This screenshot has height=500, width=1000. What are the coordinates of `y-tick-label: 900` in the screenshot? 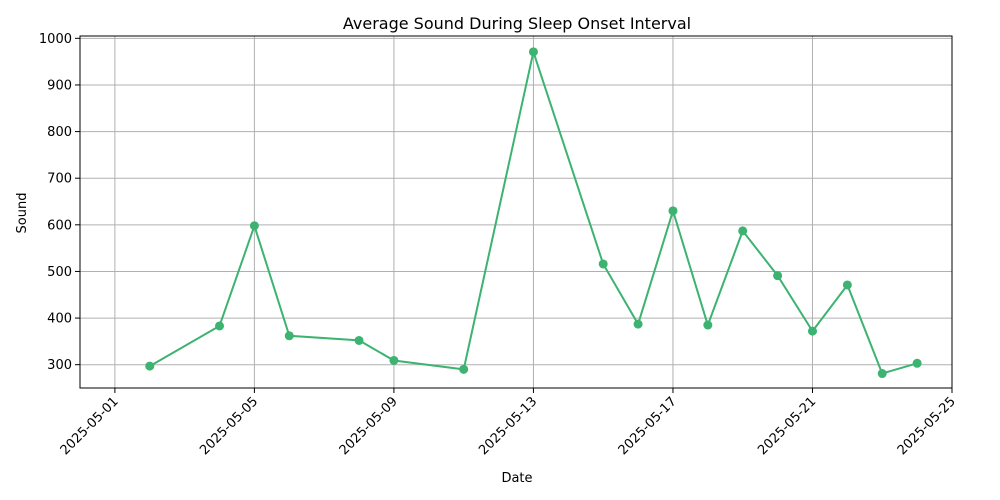 It's located at (59, 85).